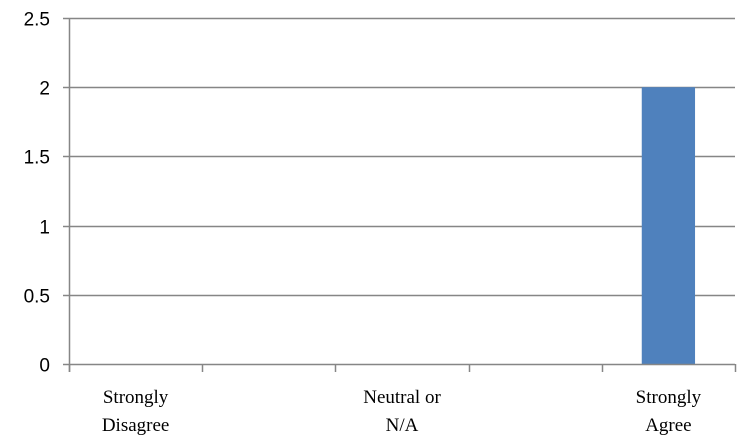 The image size is (743, 441). What do you see at coordinates (668, 425) in the screenshot?
I see `x-tick-label-line: Agree` at bounding box center [668, 425].